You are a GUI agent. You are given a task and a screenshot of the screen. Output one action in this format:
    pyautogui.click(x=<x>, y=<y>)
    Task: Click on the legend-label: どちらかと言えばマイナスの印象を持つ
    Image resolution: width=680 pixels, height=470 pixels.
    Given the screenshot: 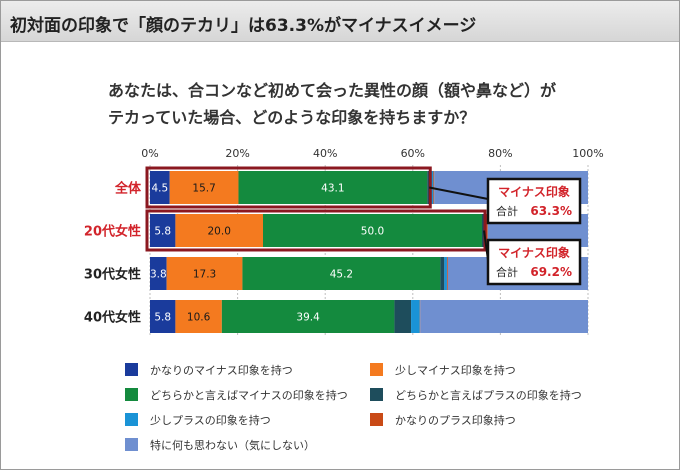 What is the action you would take?
    pyautogui.click(x=249, y=395)
    